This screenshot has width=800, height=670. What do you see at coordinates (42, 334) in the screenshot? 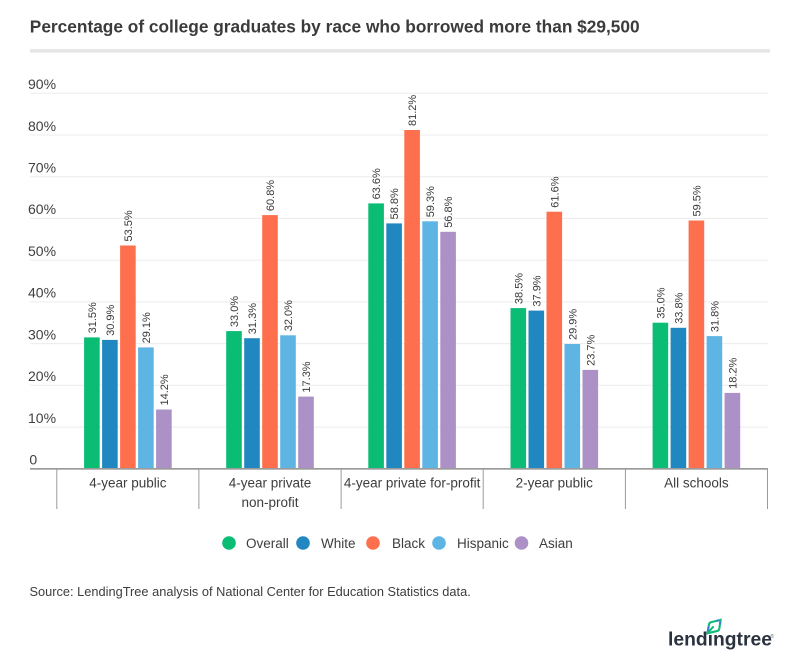
I see `svg-text: 30%` at bounding box center [42, 334].